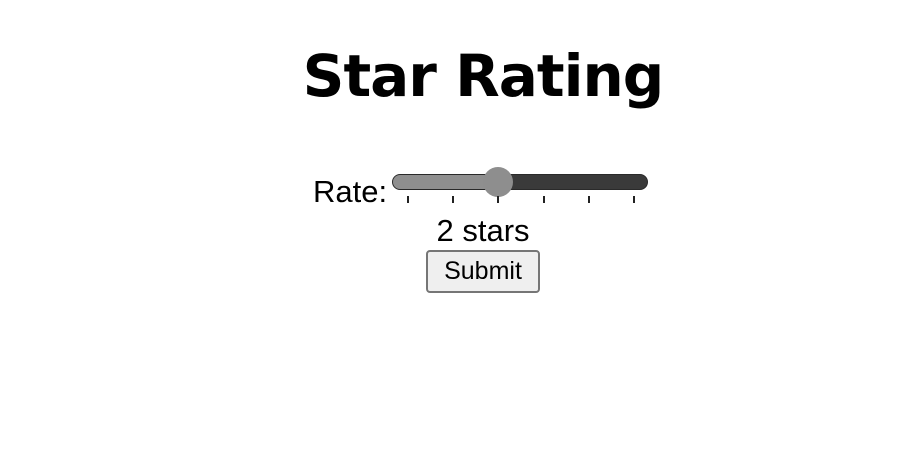  Describe the element at coordinates (520, 182) in the screenshot. I see `slider-track` at that location.